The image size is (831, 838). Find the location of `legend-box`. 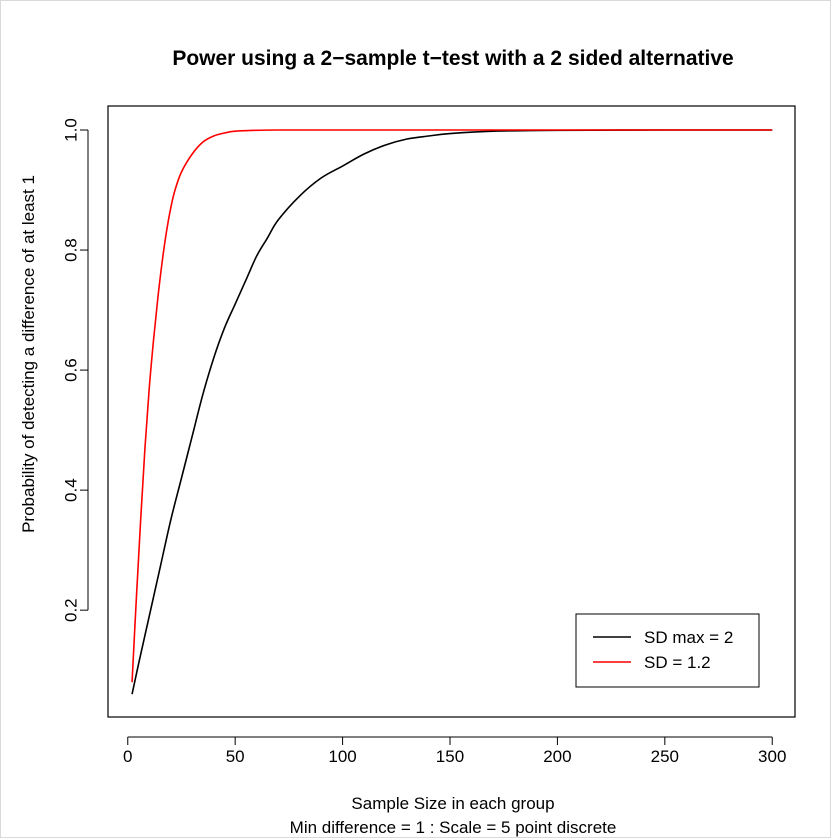

legend-box is located at coordinates (667, 650).